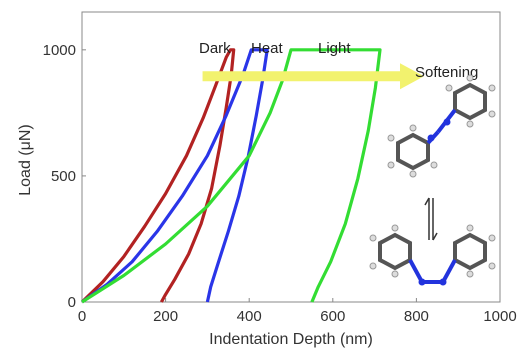 Image resolution: width=522 pixels, height=351 pixels. Describe the element at coordinates (59, 50) in the screenshot. I see `y-tick-label: 1000` at that location.